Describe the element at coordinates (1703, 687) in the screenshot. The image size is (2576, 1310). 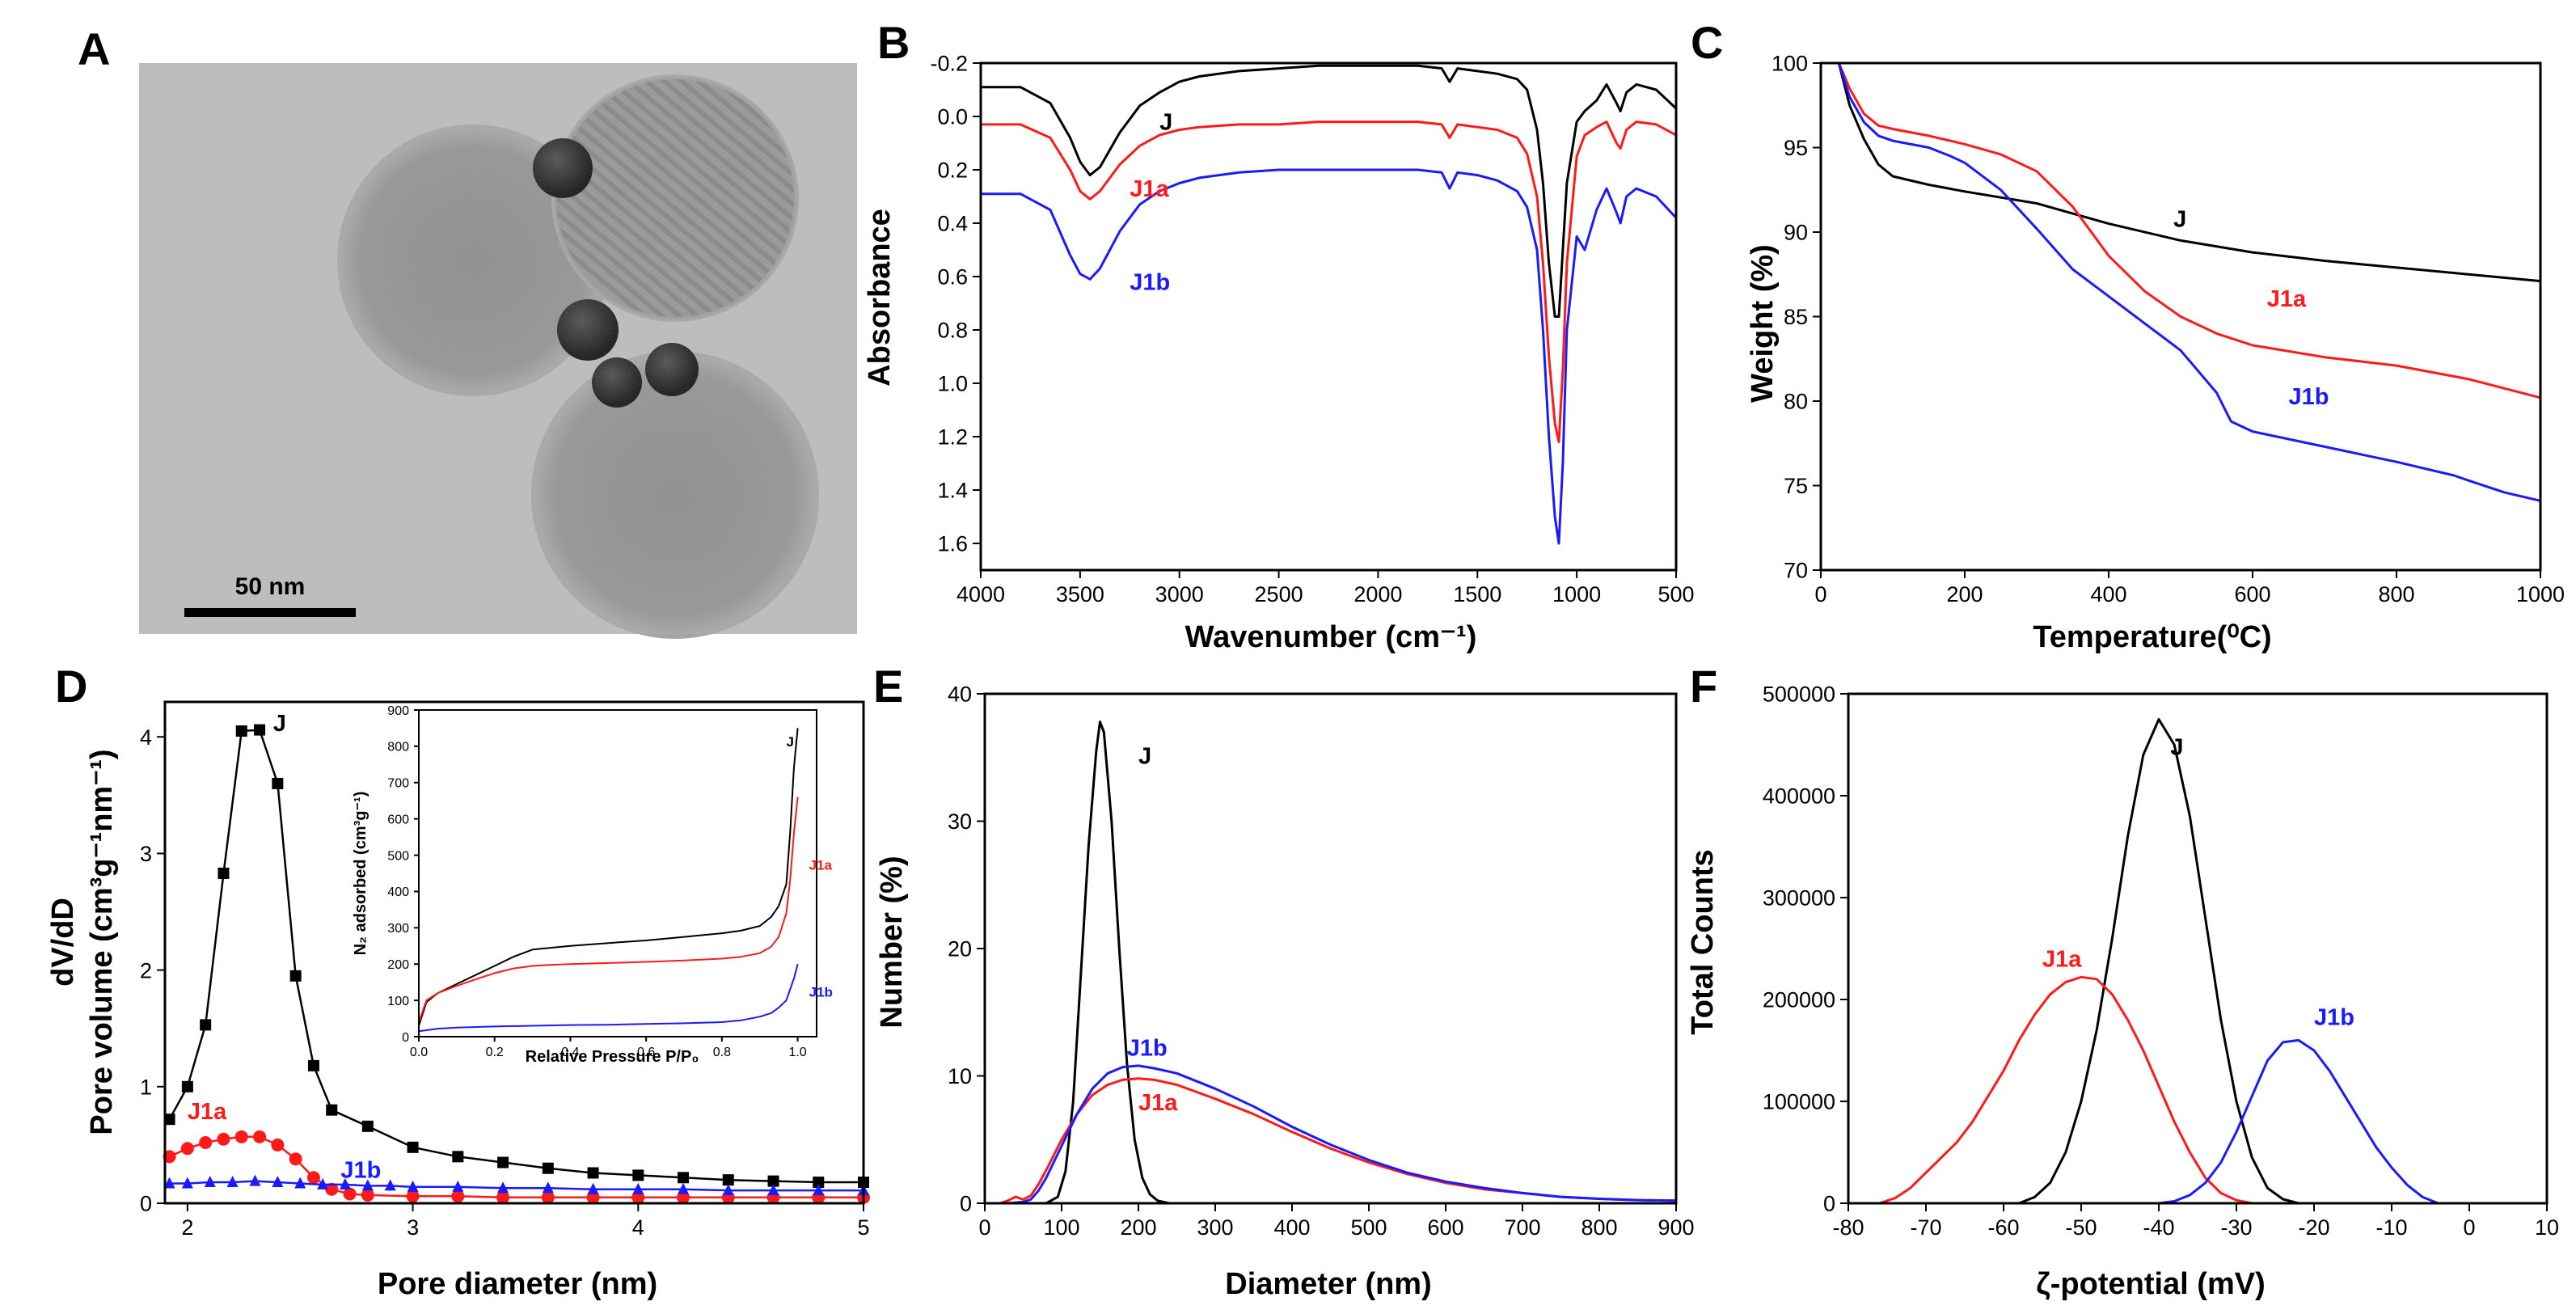
I see `panel-letter-f: F` at that location.